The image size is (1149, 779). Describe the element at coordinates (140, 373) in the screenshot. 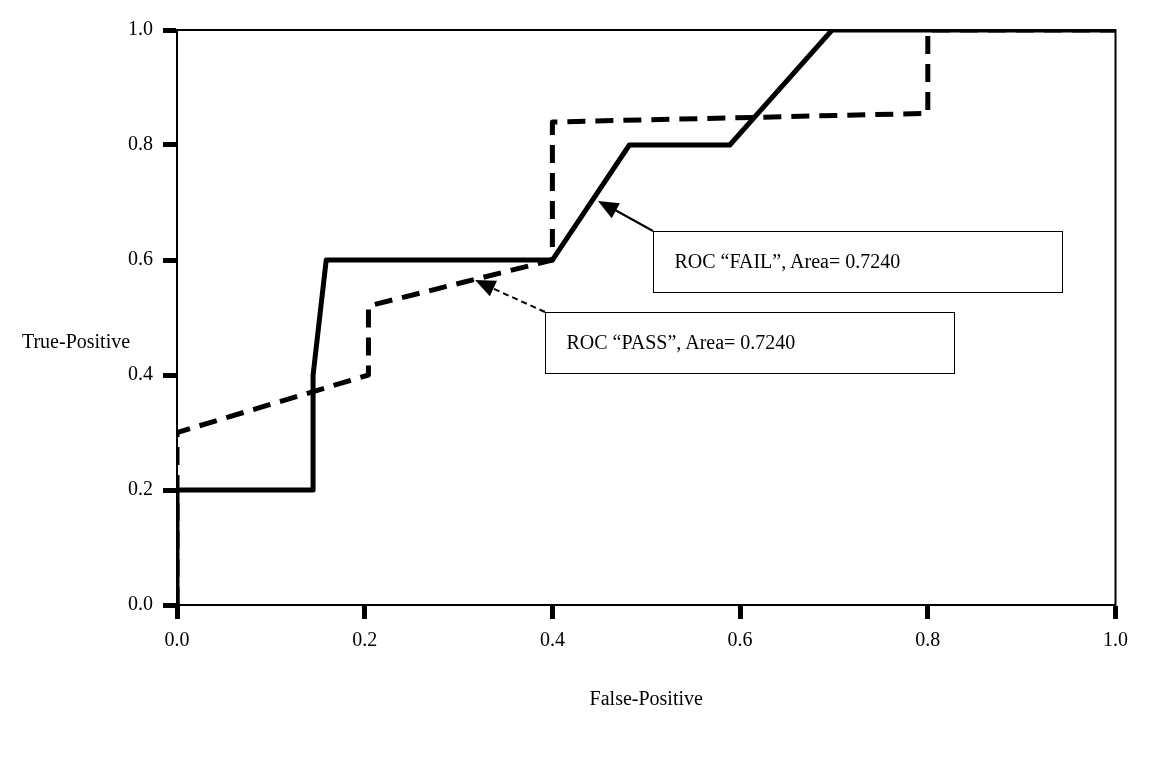

I see `y-tick-label: 0.4` at that location.